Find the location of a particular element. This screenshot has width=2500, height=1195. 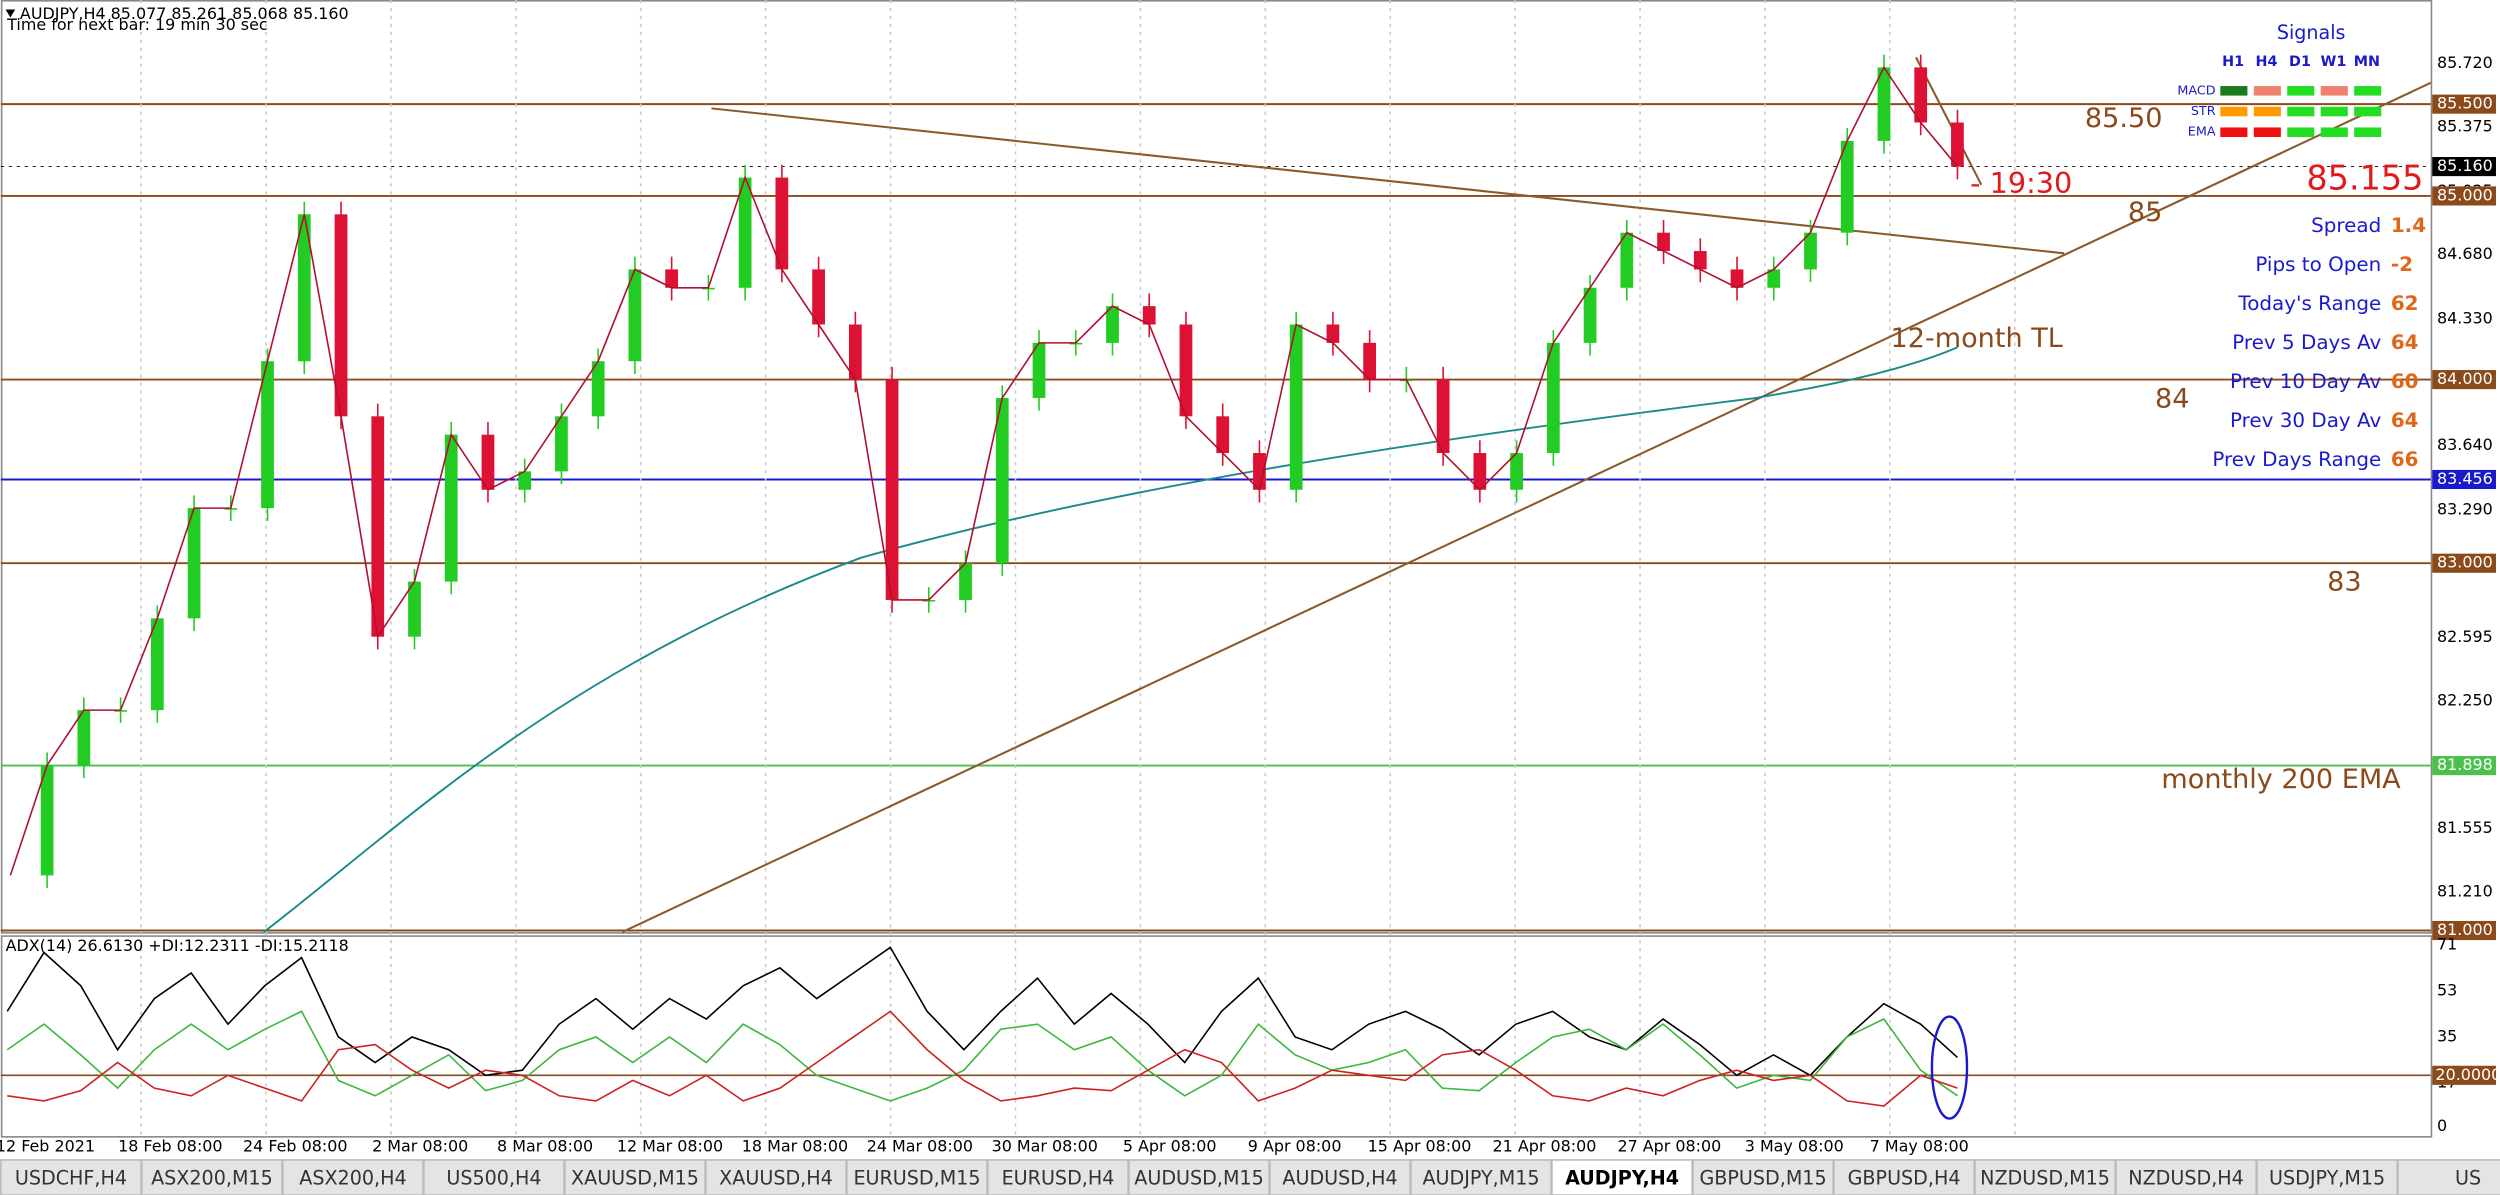

timer: Time for next bar: 19 min 30 sec is located at coordinates (136, 24).